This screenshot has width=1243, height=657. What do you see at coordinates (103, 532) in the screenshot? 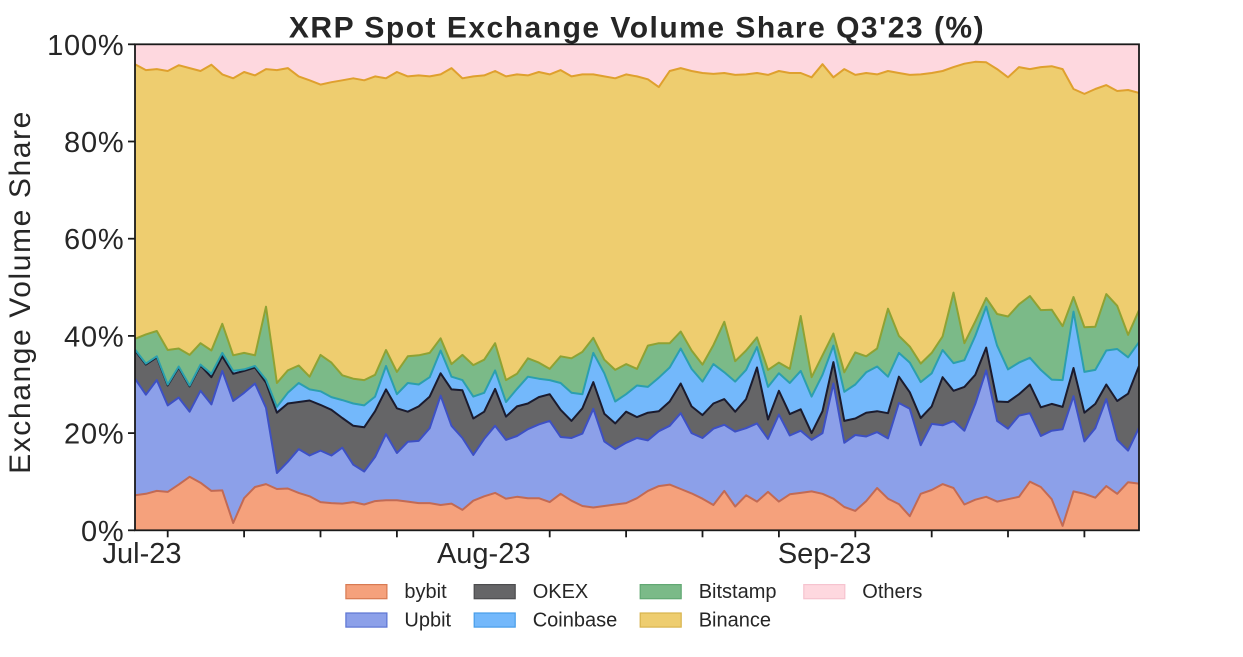
I see `svg-text: 0%` at bounding box center [103, 532].